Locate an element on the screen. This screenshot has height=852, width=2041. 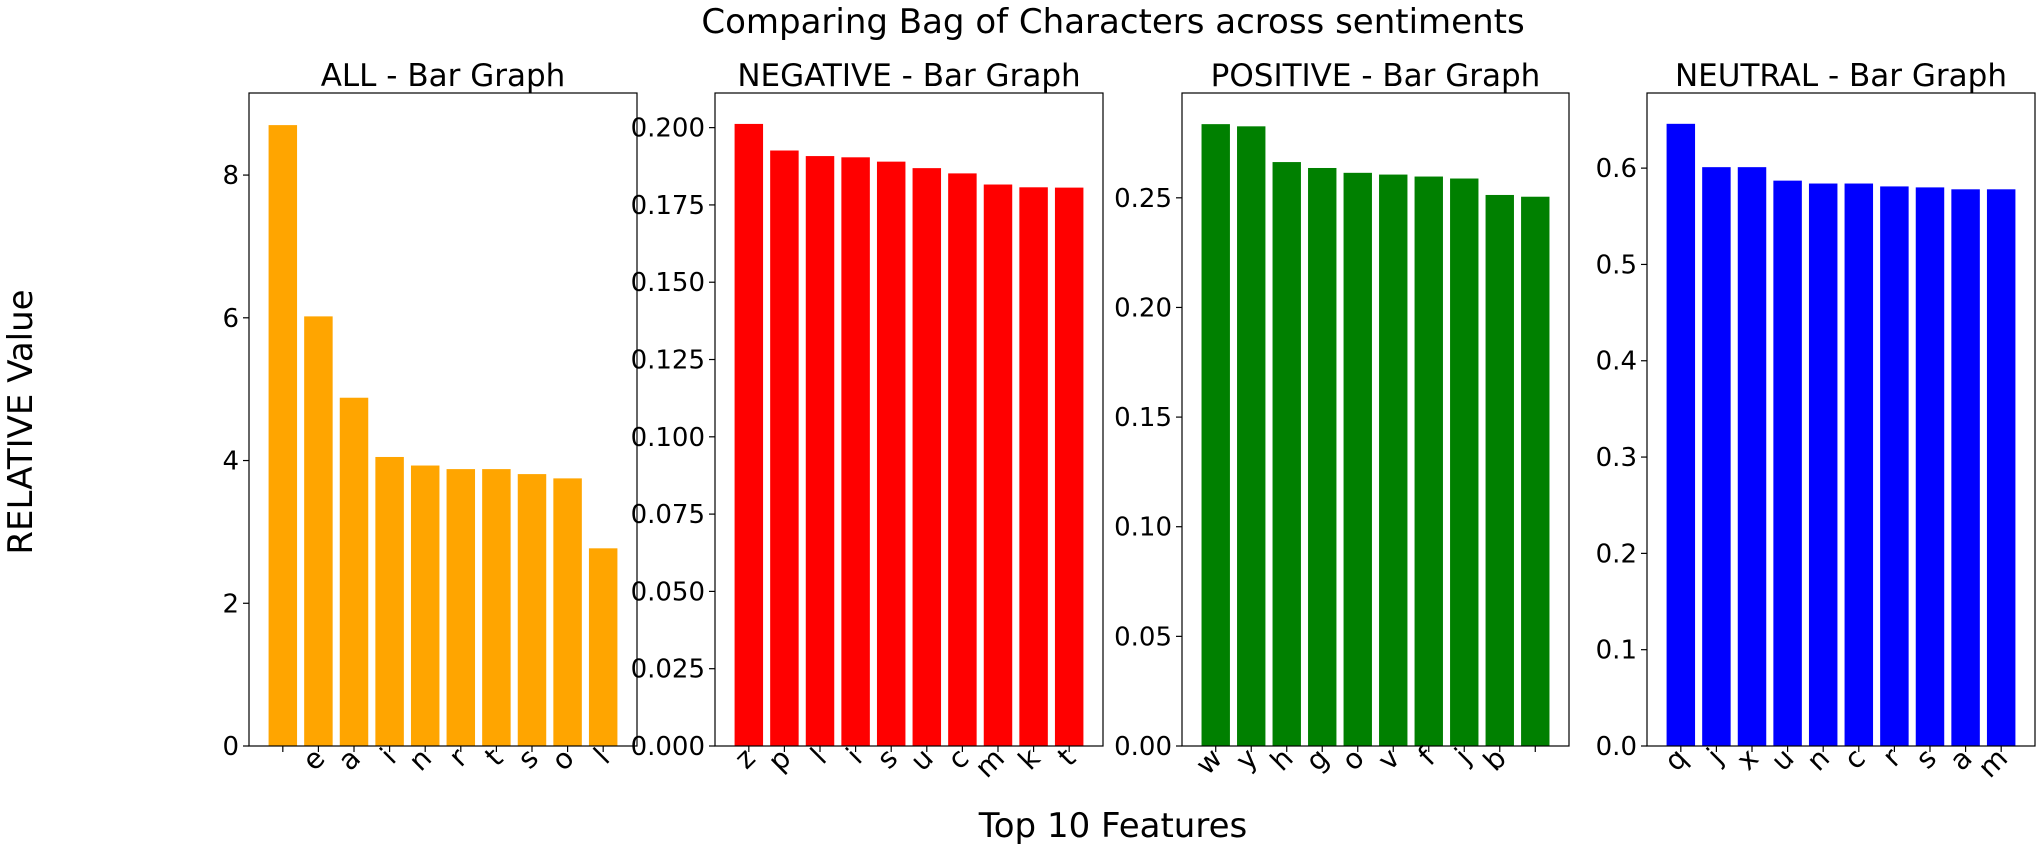
ytick-label-2-4: 0.20 is located at coordinates (1143, 308).